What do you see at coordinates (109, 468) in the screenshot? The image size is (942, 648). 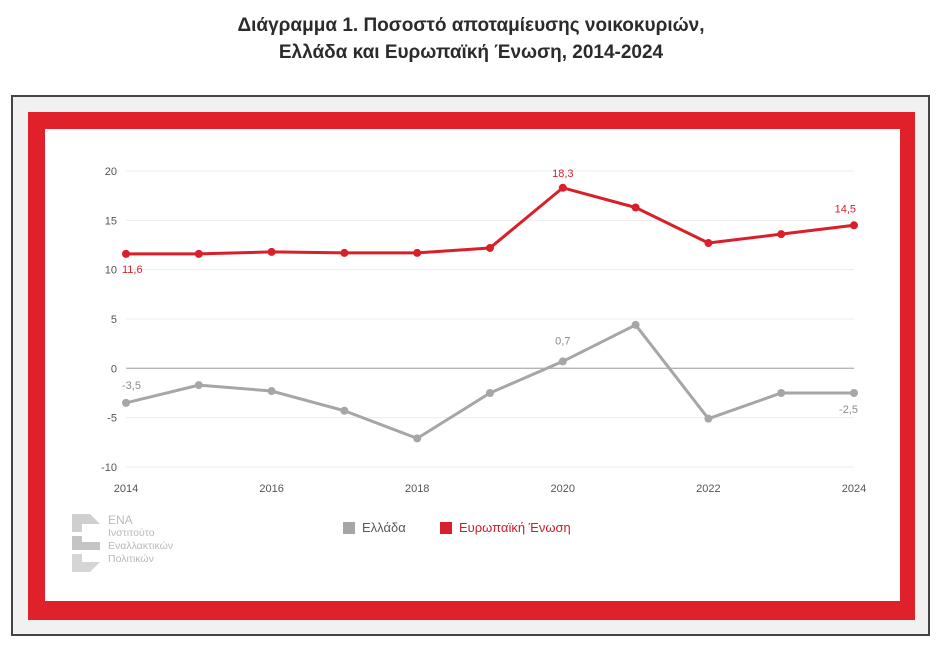 I see `y-tick-label: -10` at bounding box center [109, 468].